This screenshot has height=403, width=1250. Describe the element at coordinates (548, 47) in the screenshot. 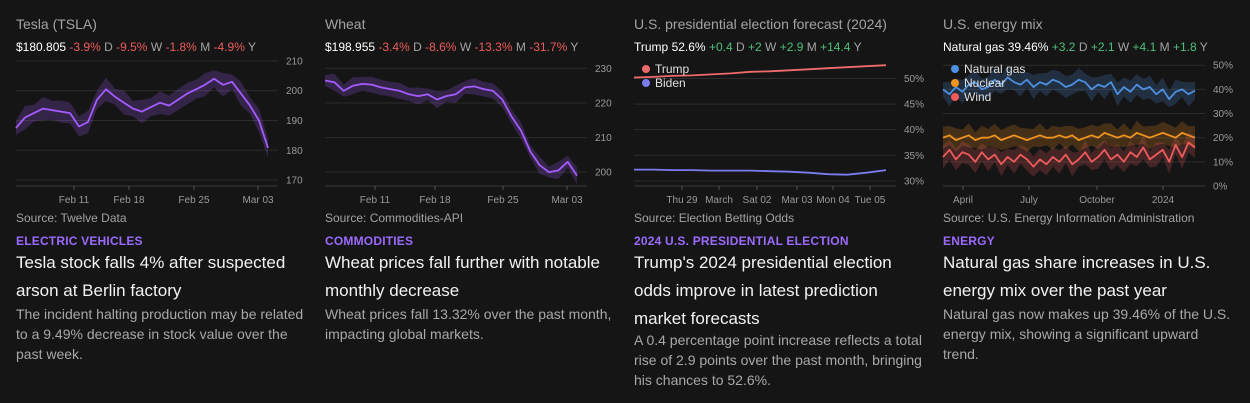

I see `change-year: -31.7%` at that location.